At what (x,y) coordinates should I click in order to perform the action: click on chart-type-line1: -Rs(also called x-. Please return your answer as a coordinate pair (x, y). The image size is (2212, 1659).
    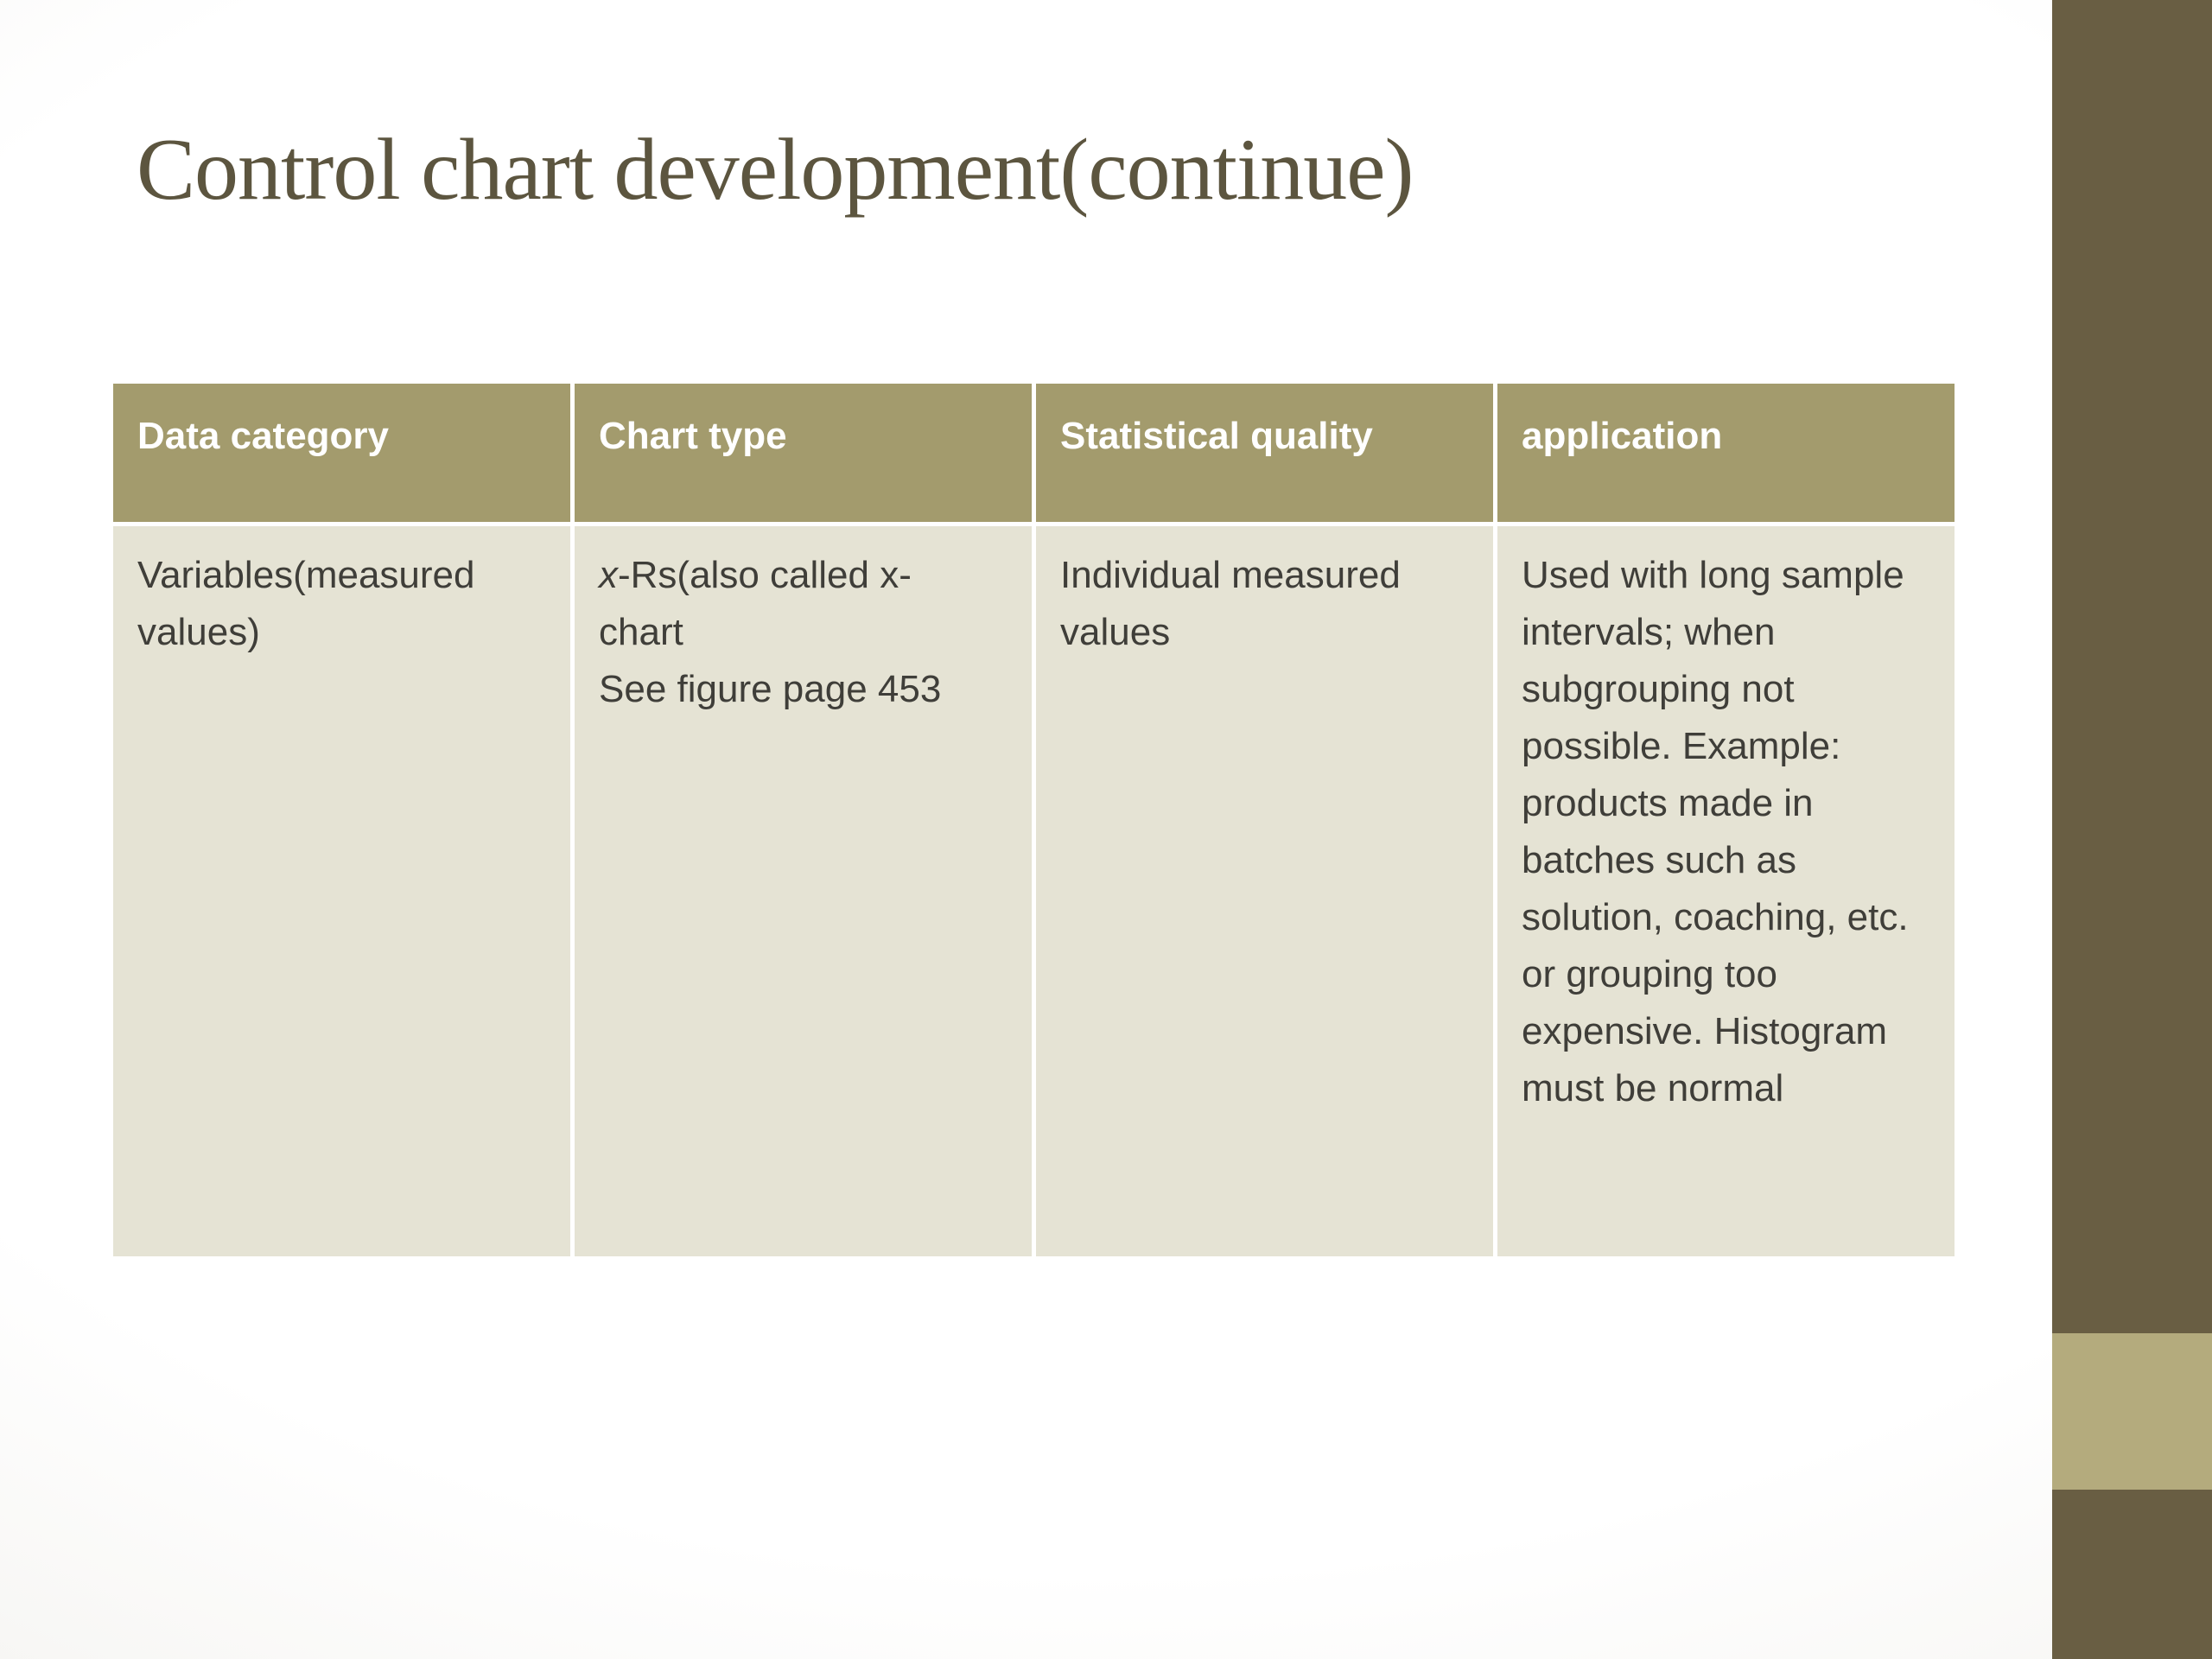
    Looking at the image, I should click on (765, 575).